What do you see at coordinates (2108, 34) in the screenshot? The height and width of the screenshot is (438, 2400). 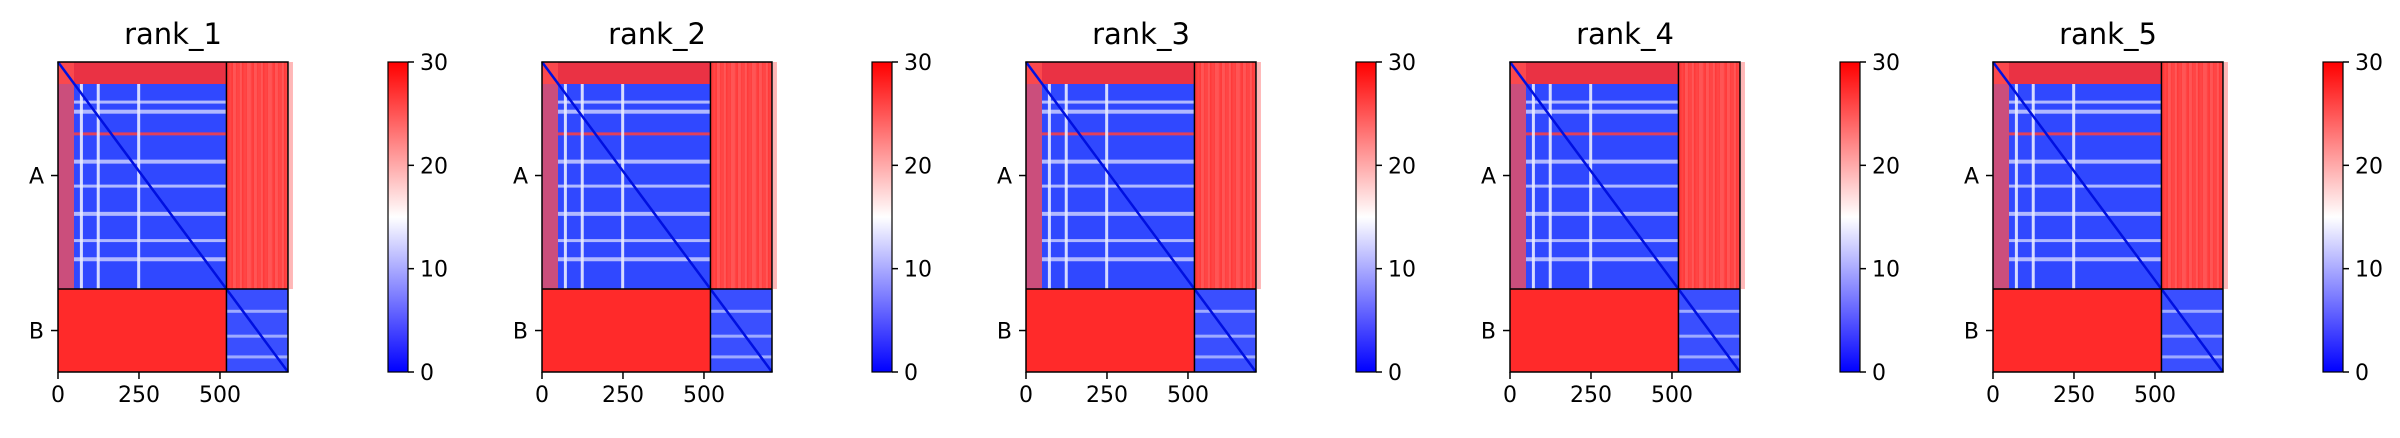 I see `panel-title: rank_5` at bounding box center [2108, 34].